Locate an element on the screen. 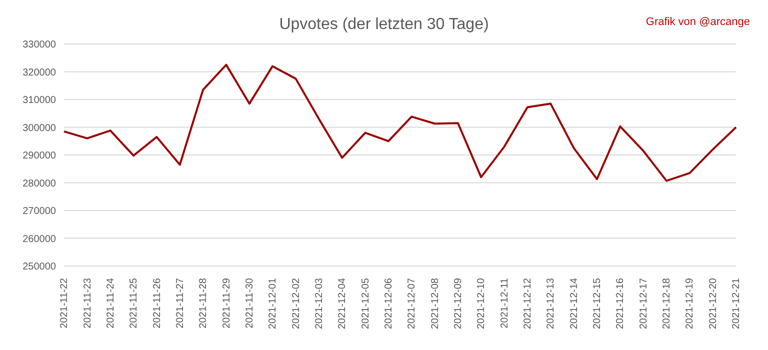 This screenshot has height=350, width=768. x-tick-label: 2021-12-17 is located at coordinates (644, 304).